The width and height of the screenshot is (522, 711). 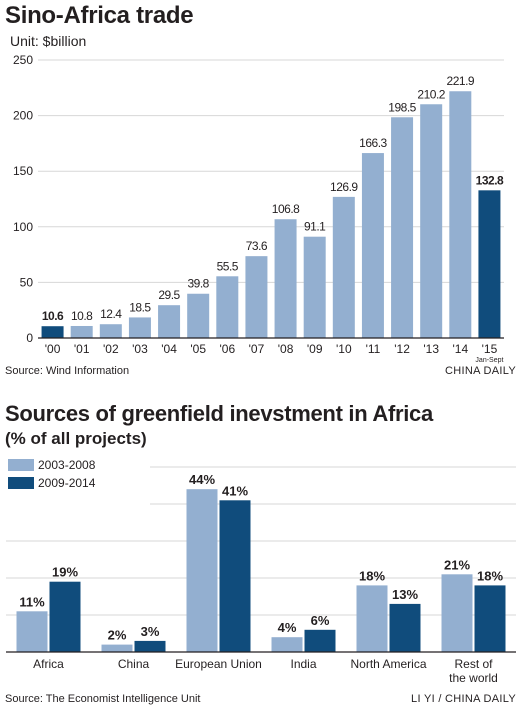 I want to click on chart1-x-tick-label: '03, so click(x=140, y=349).